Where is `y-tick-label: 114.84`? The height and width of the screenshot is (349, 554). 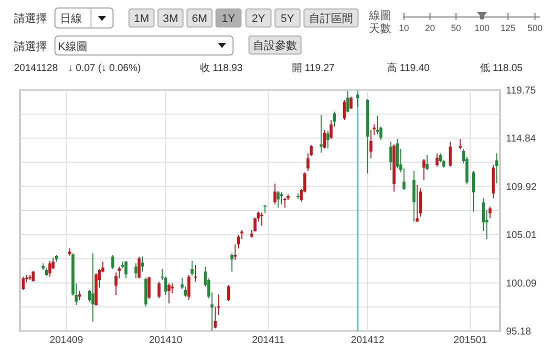
y-tick-label: 114.84 is located at coordinates (521, 139).